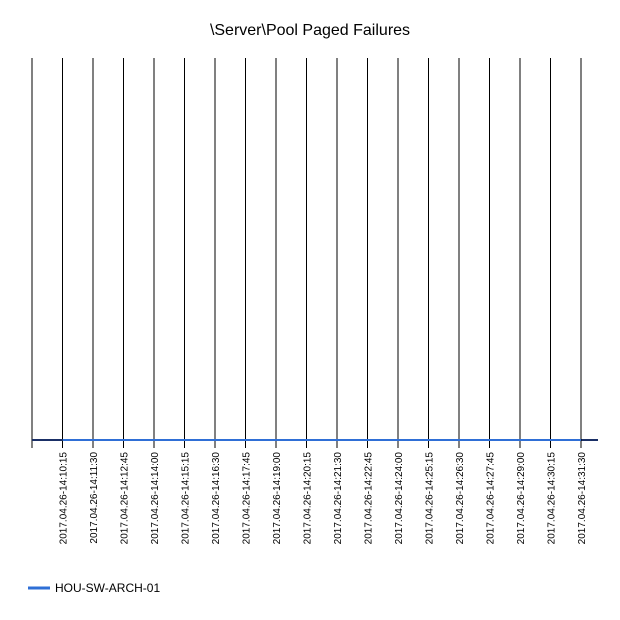 The image size is (620, 620). What do you see at coordinates (94, 498) in the screenshot?
I see `x-tick-label: 2017.04.26-14:11:30` at bounding box center [94, 498].